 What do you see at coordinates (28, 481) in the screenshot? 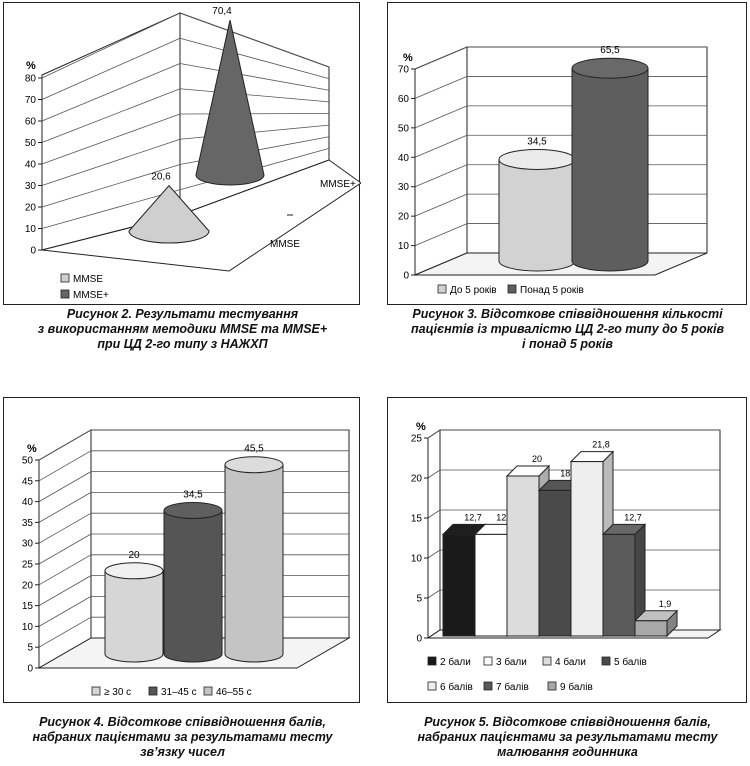
I see `y-tick-label: 45` at bounding box center [28, 481].